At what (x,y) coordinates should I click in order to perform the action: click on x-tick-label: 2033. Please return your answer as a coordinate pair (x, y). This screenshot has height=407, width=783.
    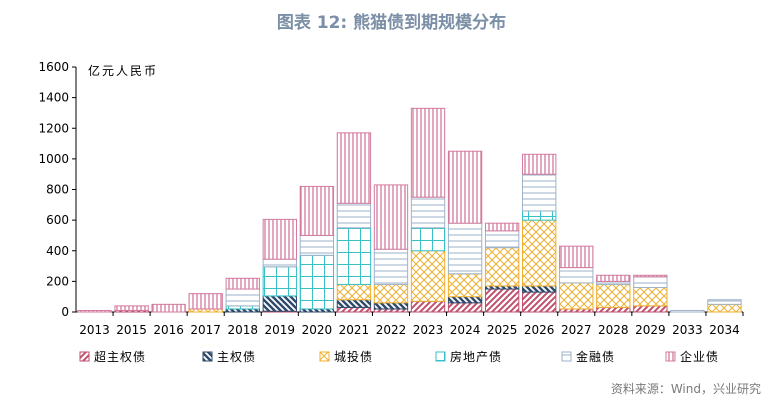
    Looking at the image, I should click on (687, 330).